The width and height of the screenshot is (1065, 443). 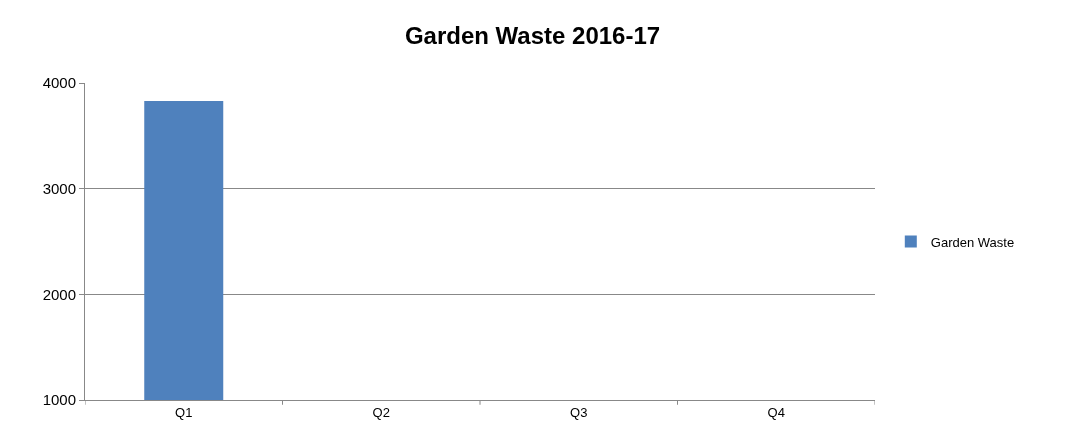 What do you see at coordinates (579, 412) in the screenshot?
I see `x-tick-label: Q3` at bounding box center [579, 412].